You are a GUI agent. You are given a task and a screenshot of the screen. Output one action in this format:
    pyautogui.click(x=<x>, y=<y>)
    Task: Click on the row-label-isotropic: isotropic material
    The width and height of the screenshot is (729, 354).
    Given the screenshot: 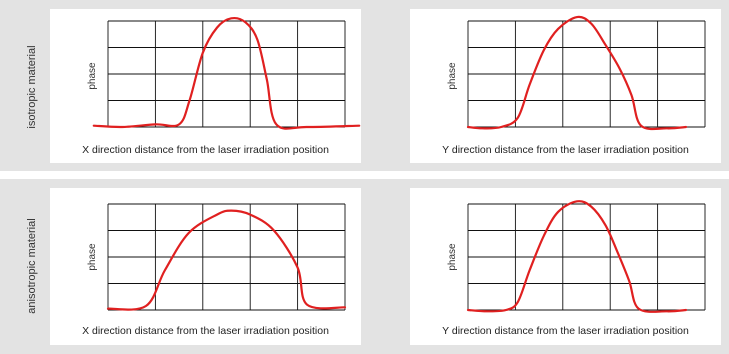 What is the action you would take?
    pyautogui.click(x=32, y=87)
    